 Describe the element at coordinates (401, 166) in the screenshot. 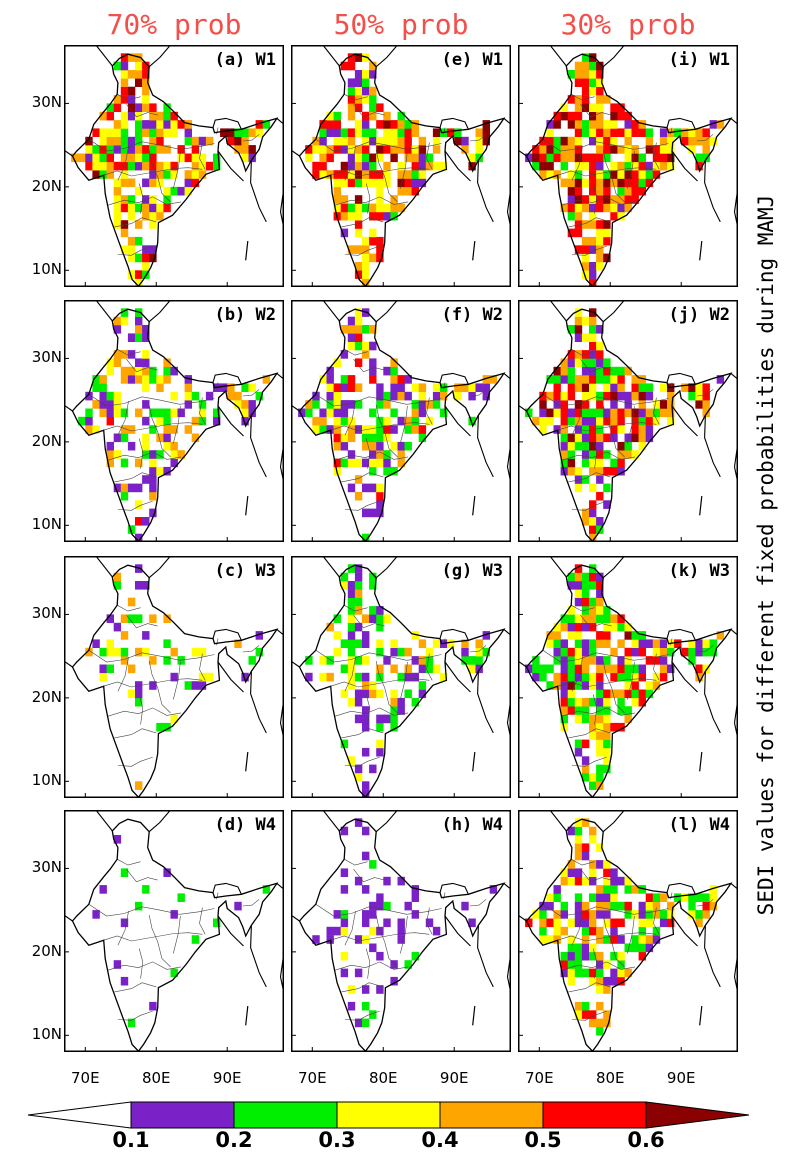

I see `panel-frame` at that location.